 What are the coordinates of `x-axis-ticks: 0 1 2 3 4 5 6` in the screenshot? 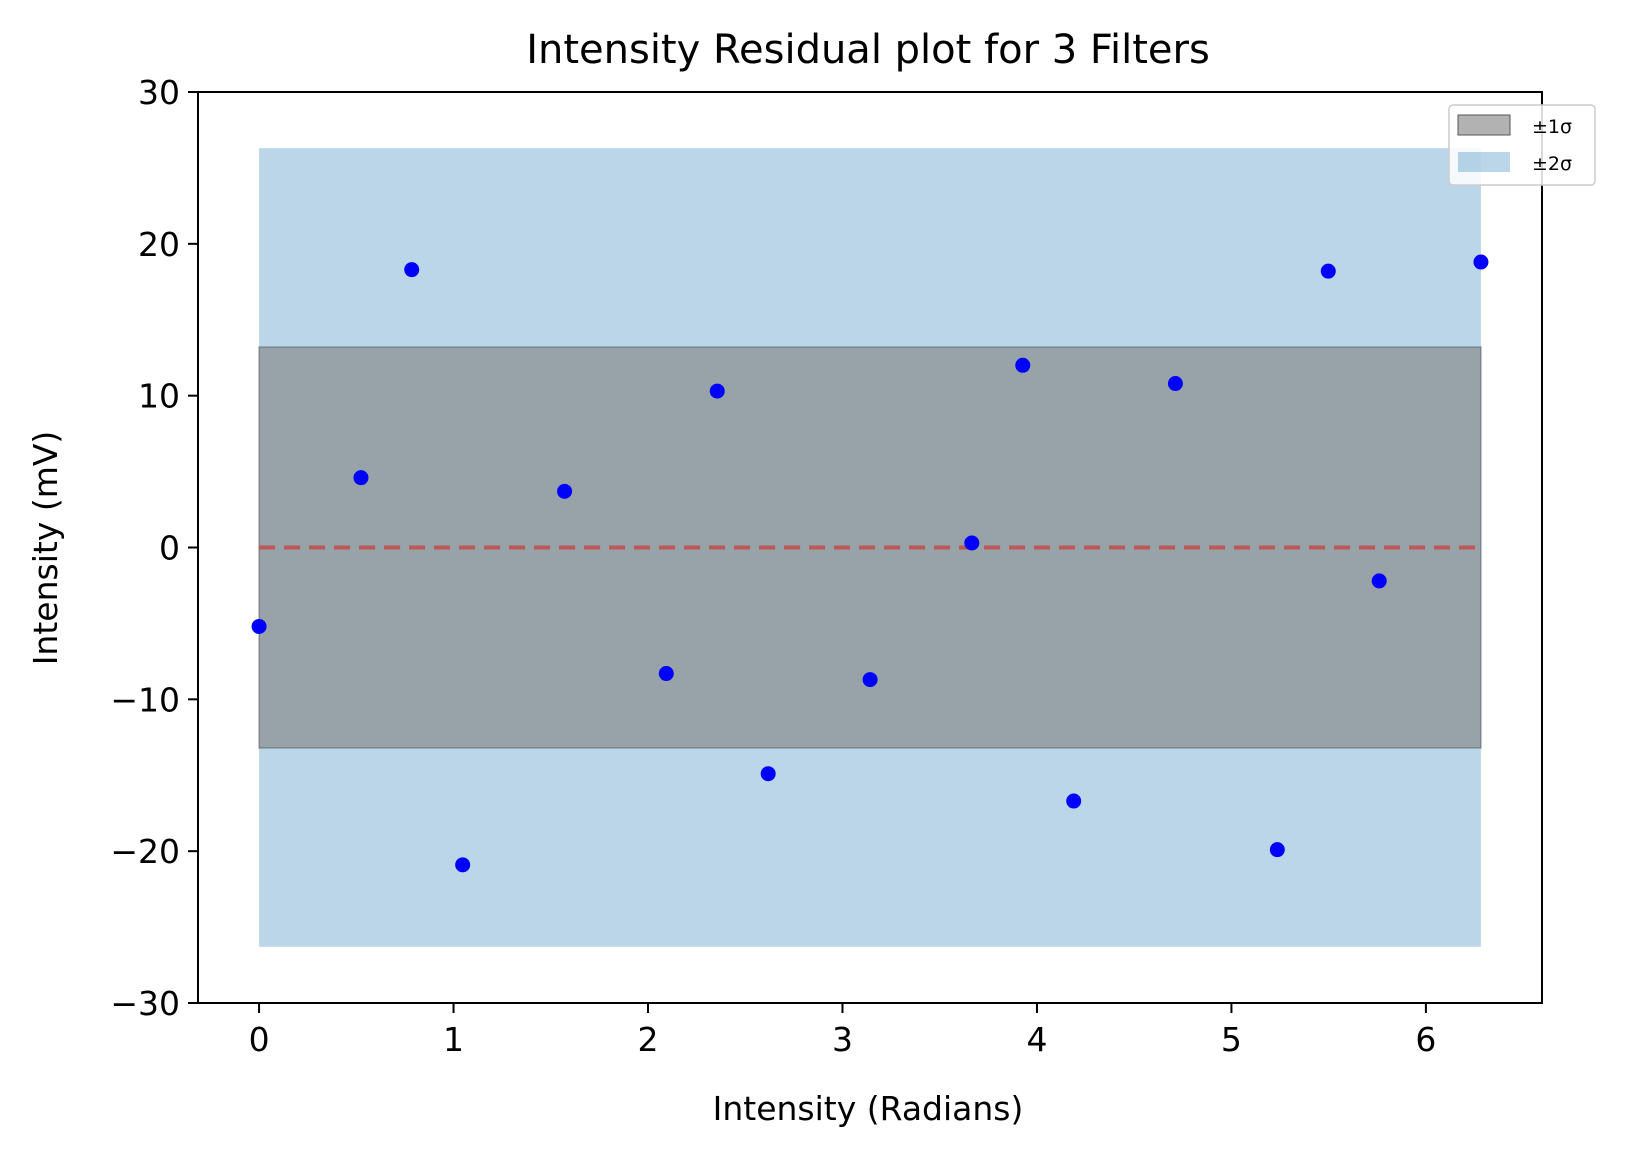 It's located at (842, 1031).